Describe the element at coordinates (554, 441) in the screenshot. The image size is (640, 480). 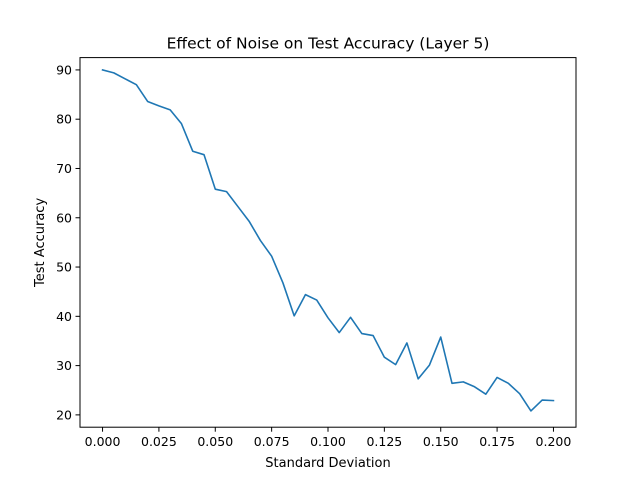
I see `x-tick-label: 0.200` at that location.